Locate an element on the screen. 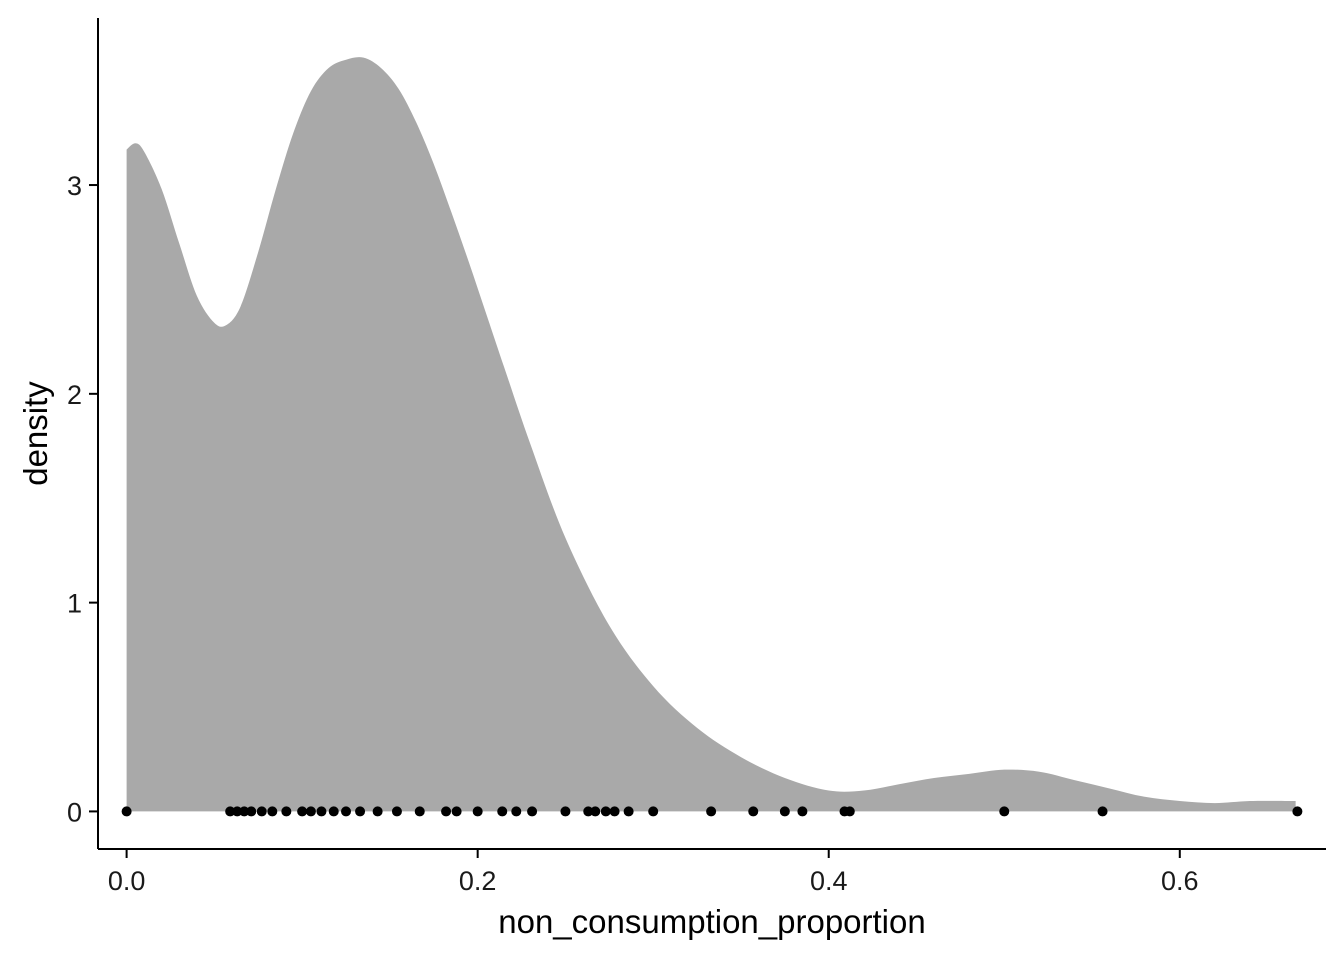  y-tick-label: 0 is located at coordinates (74, 812).